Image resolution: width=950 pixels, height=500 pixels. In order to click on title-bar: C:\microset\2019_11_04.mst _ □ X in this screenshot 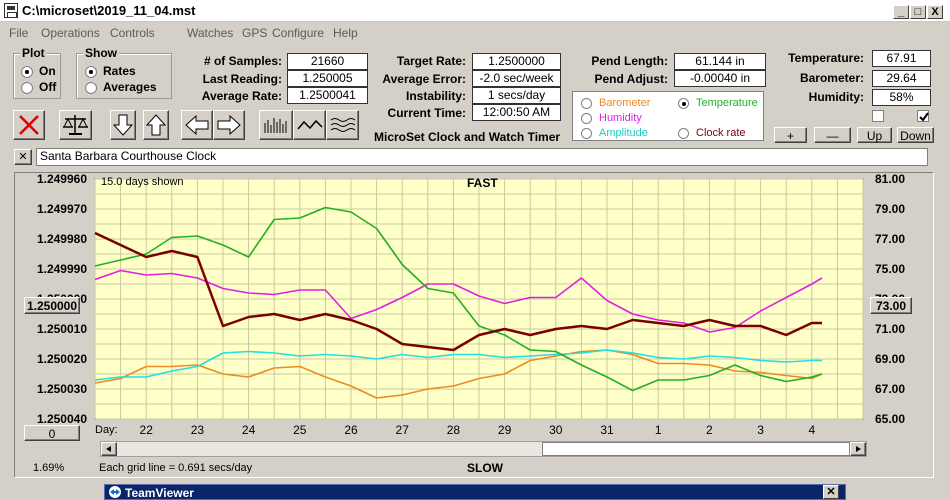, I will do `click(475, 11)`.